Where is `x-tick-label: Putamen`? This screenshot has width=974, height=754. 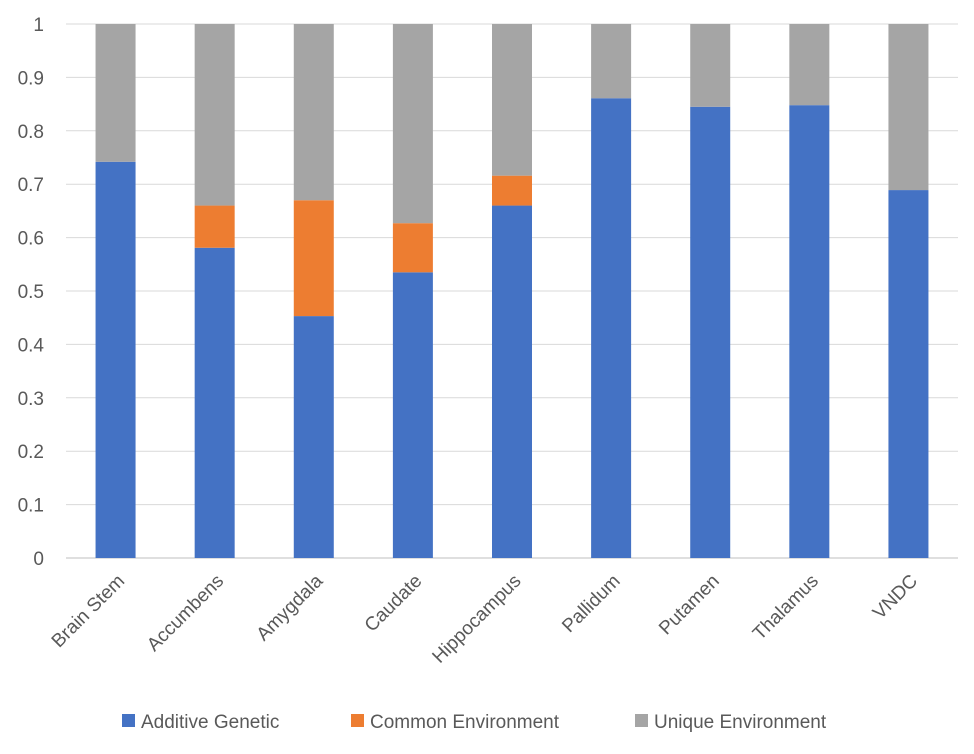
x-tick-label: Putamen is located at coordinates (689, 605).